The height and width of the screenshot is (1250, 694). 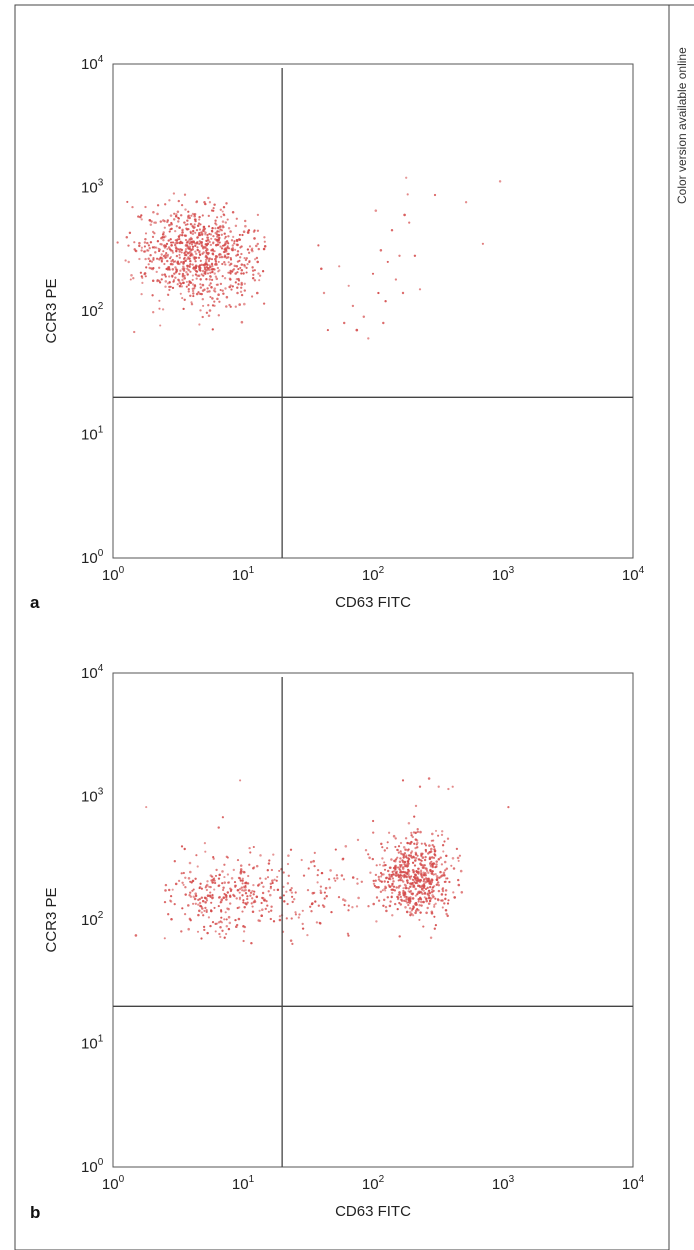 I want to click on y-tick-label: 104, so click(x=92, y=672).